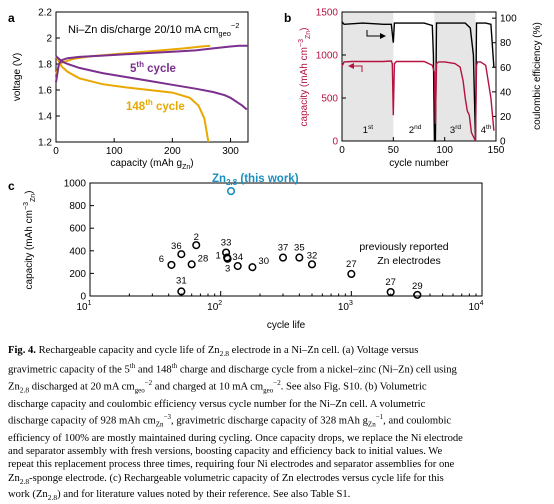 The image size is (554, 504). What do you see at coordinates (181, 280) in the screenshot?
I see `c-data-label: 31` at bounding box center [181, 280].